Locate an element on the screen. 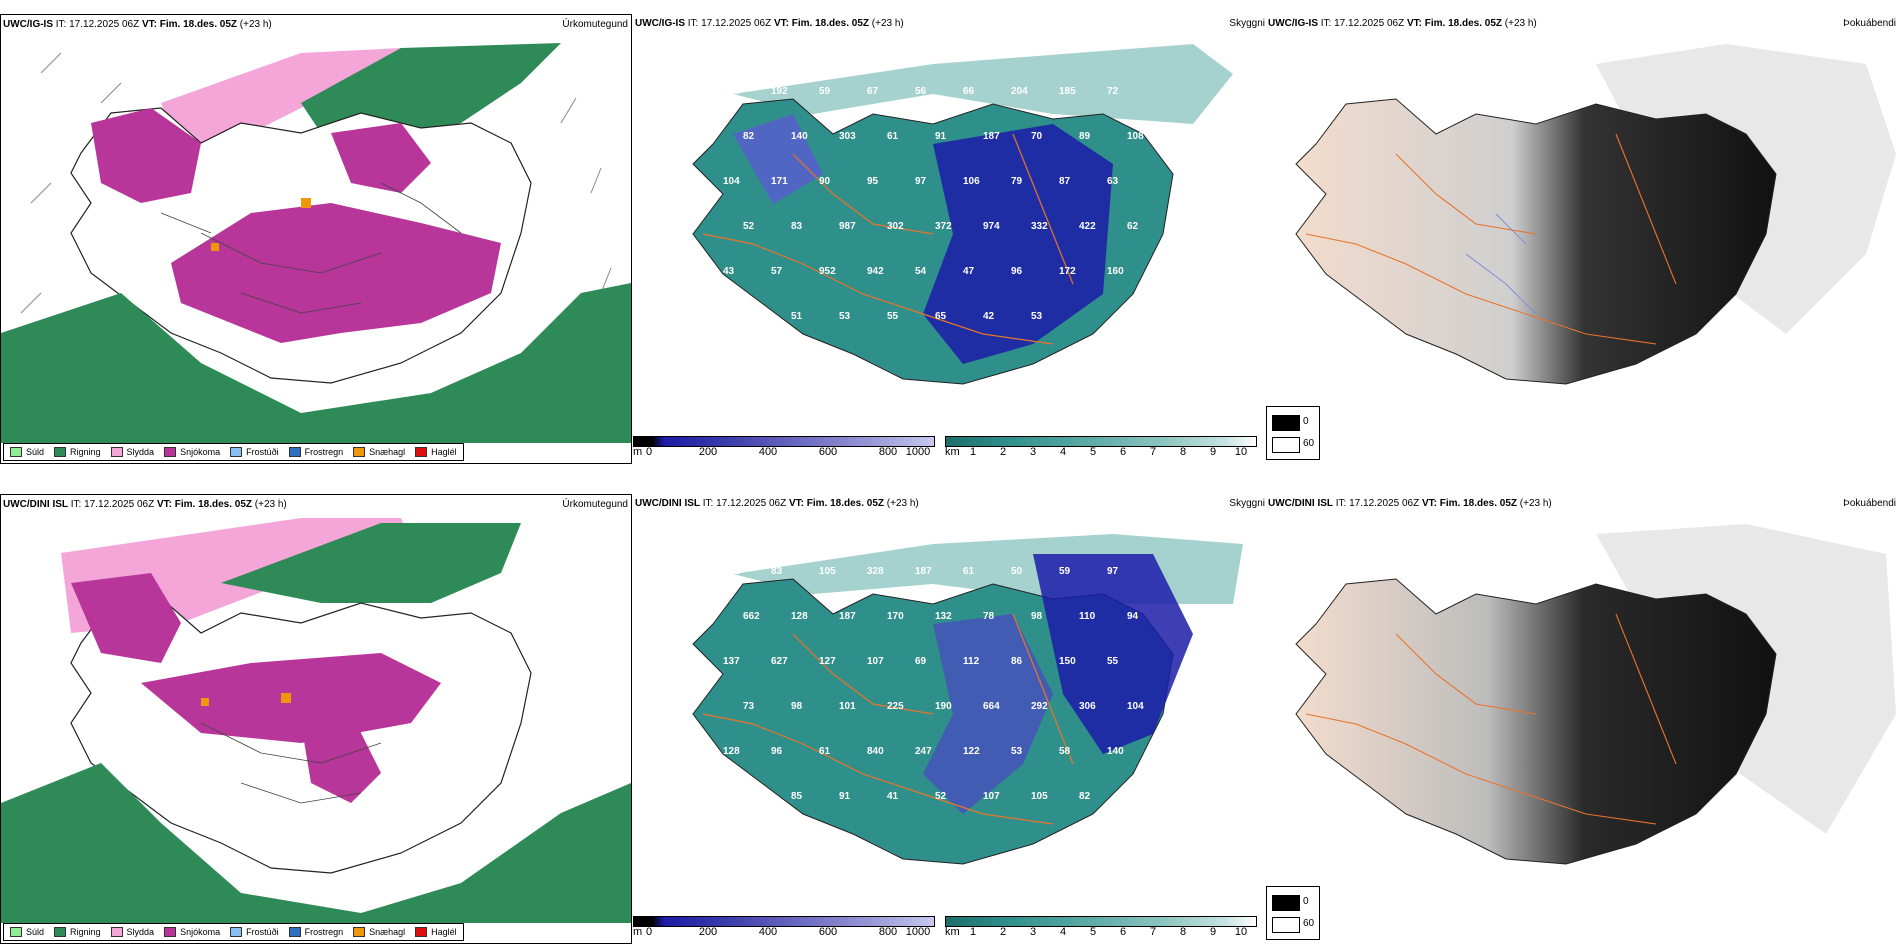  vt-label: VT: is located at coordinates (149, 24).